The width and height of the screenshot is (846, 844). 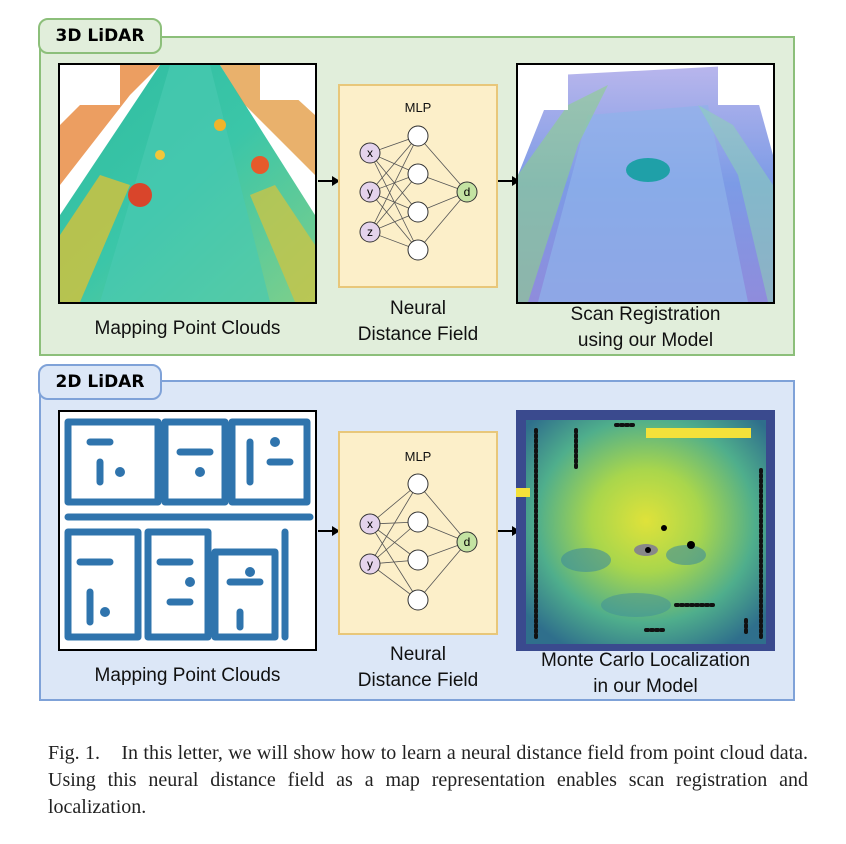 What do you see at coordinates (418, 334) in the screenshot?
I see `caption-3d-neural-line2: Distance Field` at bounding box center [418, 334].